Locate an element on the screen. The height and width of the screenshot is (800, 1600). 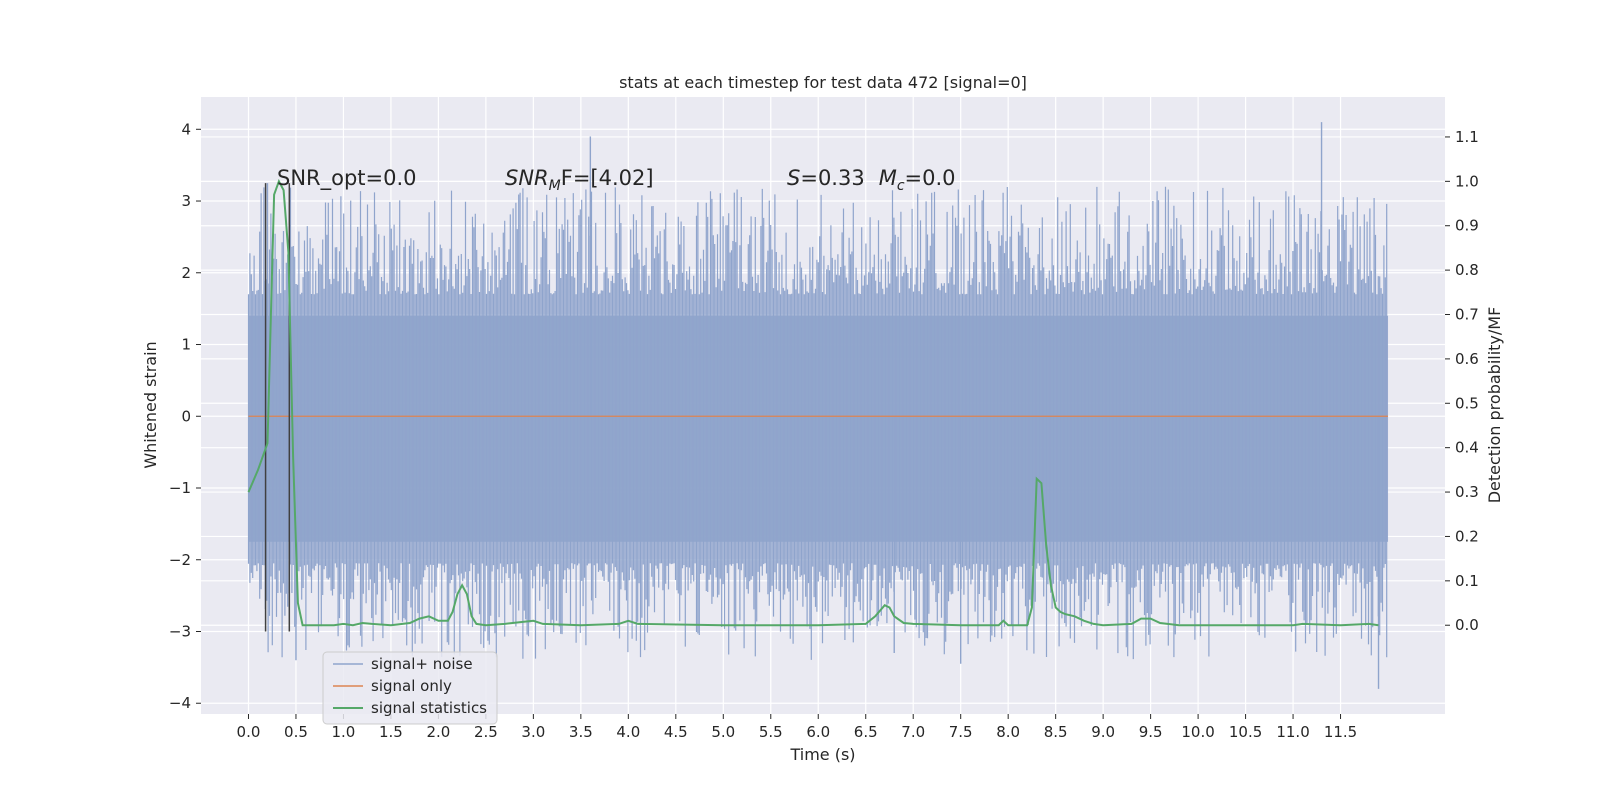
x-tick-label: 2.5 is located at coordinates (486, 732).